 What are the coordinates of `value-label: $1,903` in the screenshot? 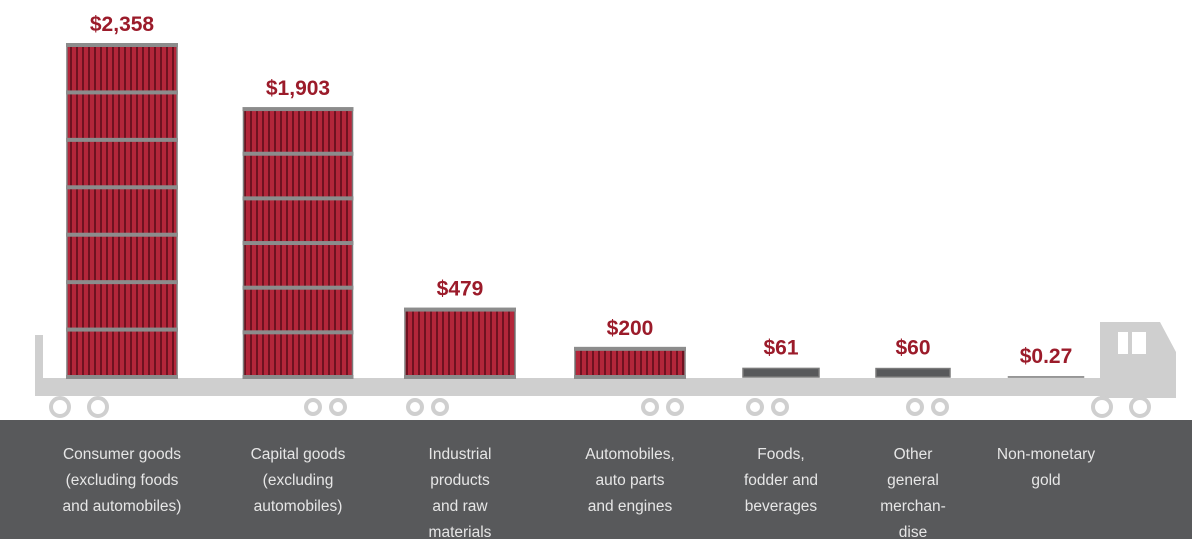 It's located at (298, 88).